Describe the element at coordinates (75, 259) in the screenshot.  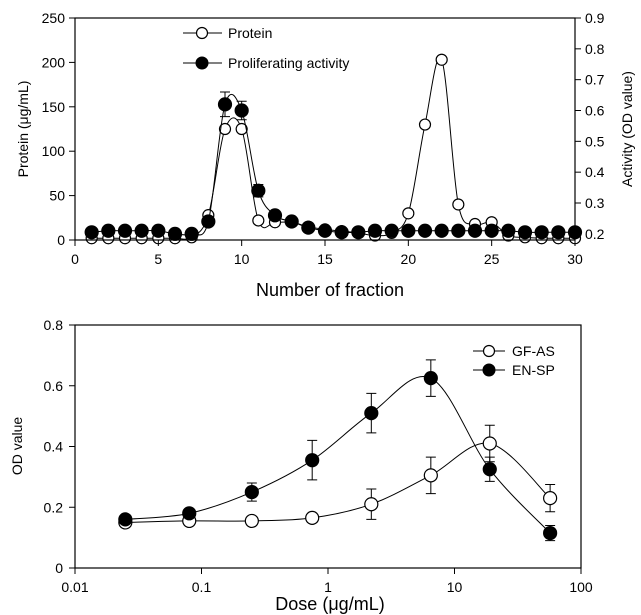
I see `fraction-x-tick-label: 0` at that location.